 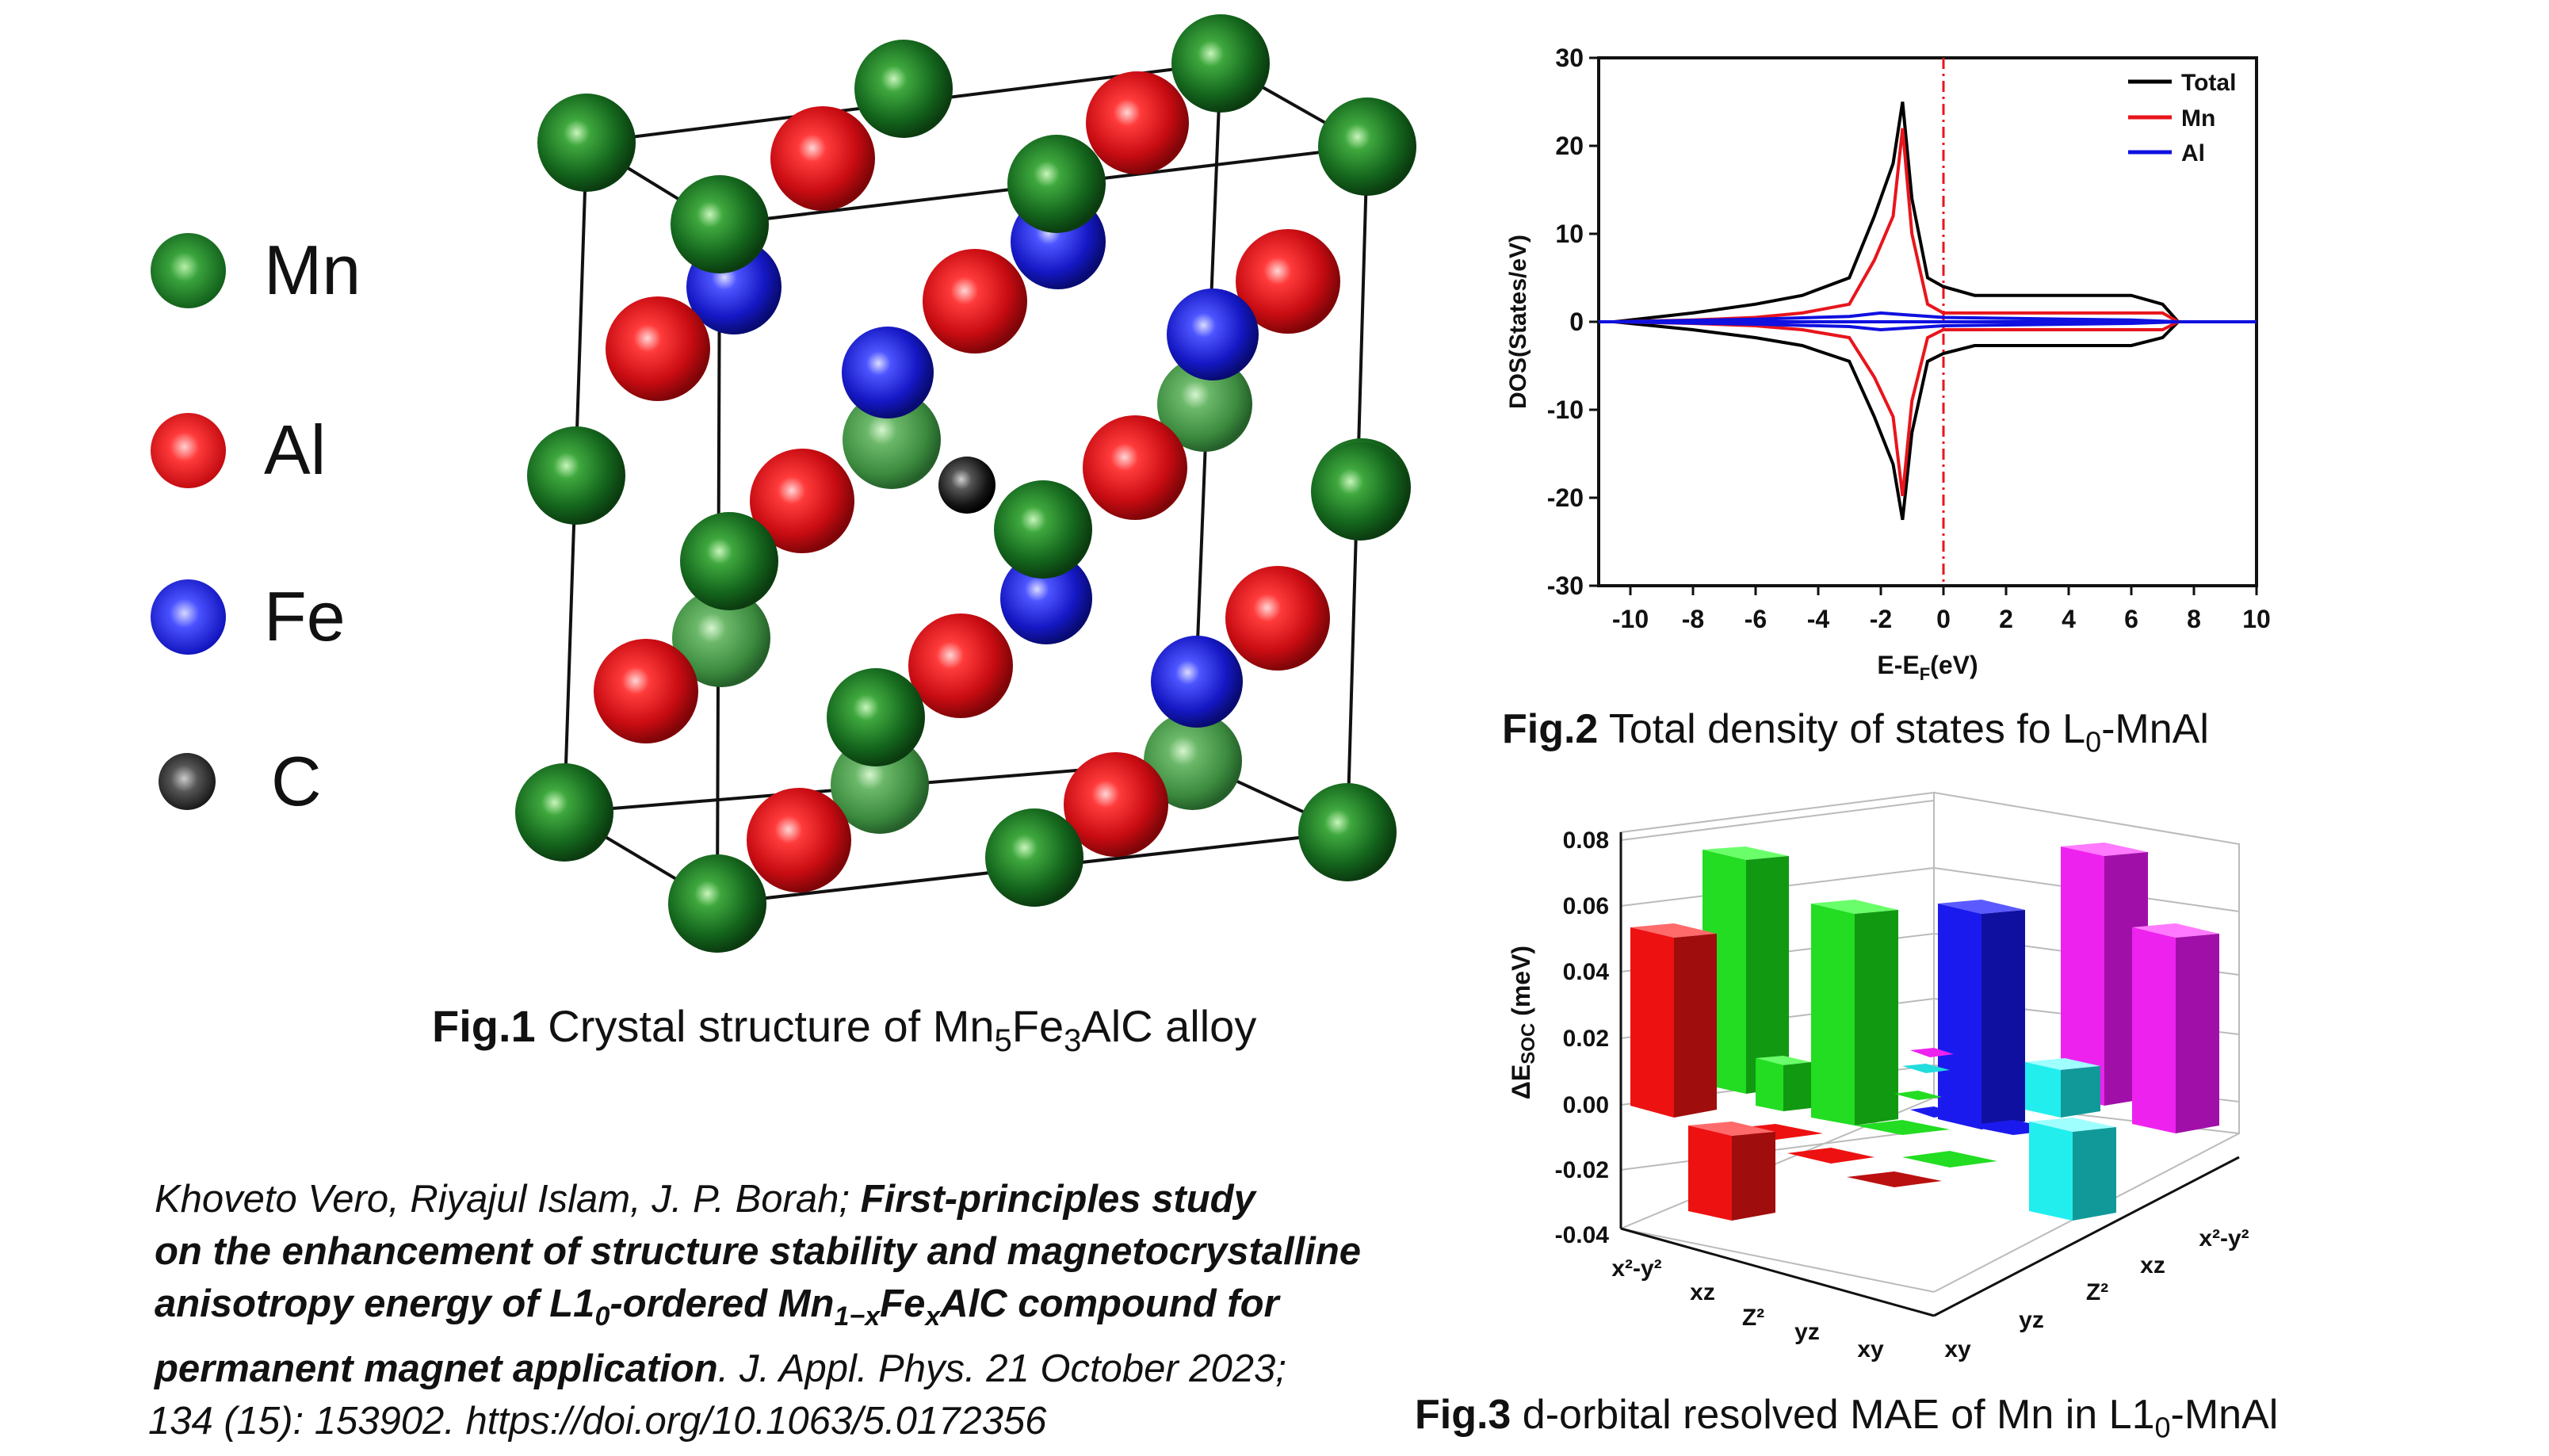 I want to click on dos-legend: Total Mn Al, so click(x=2182, y=118).